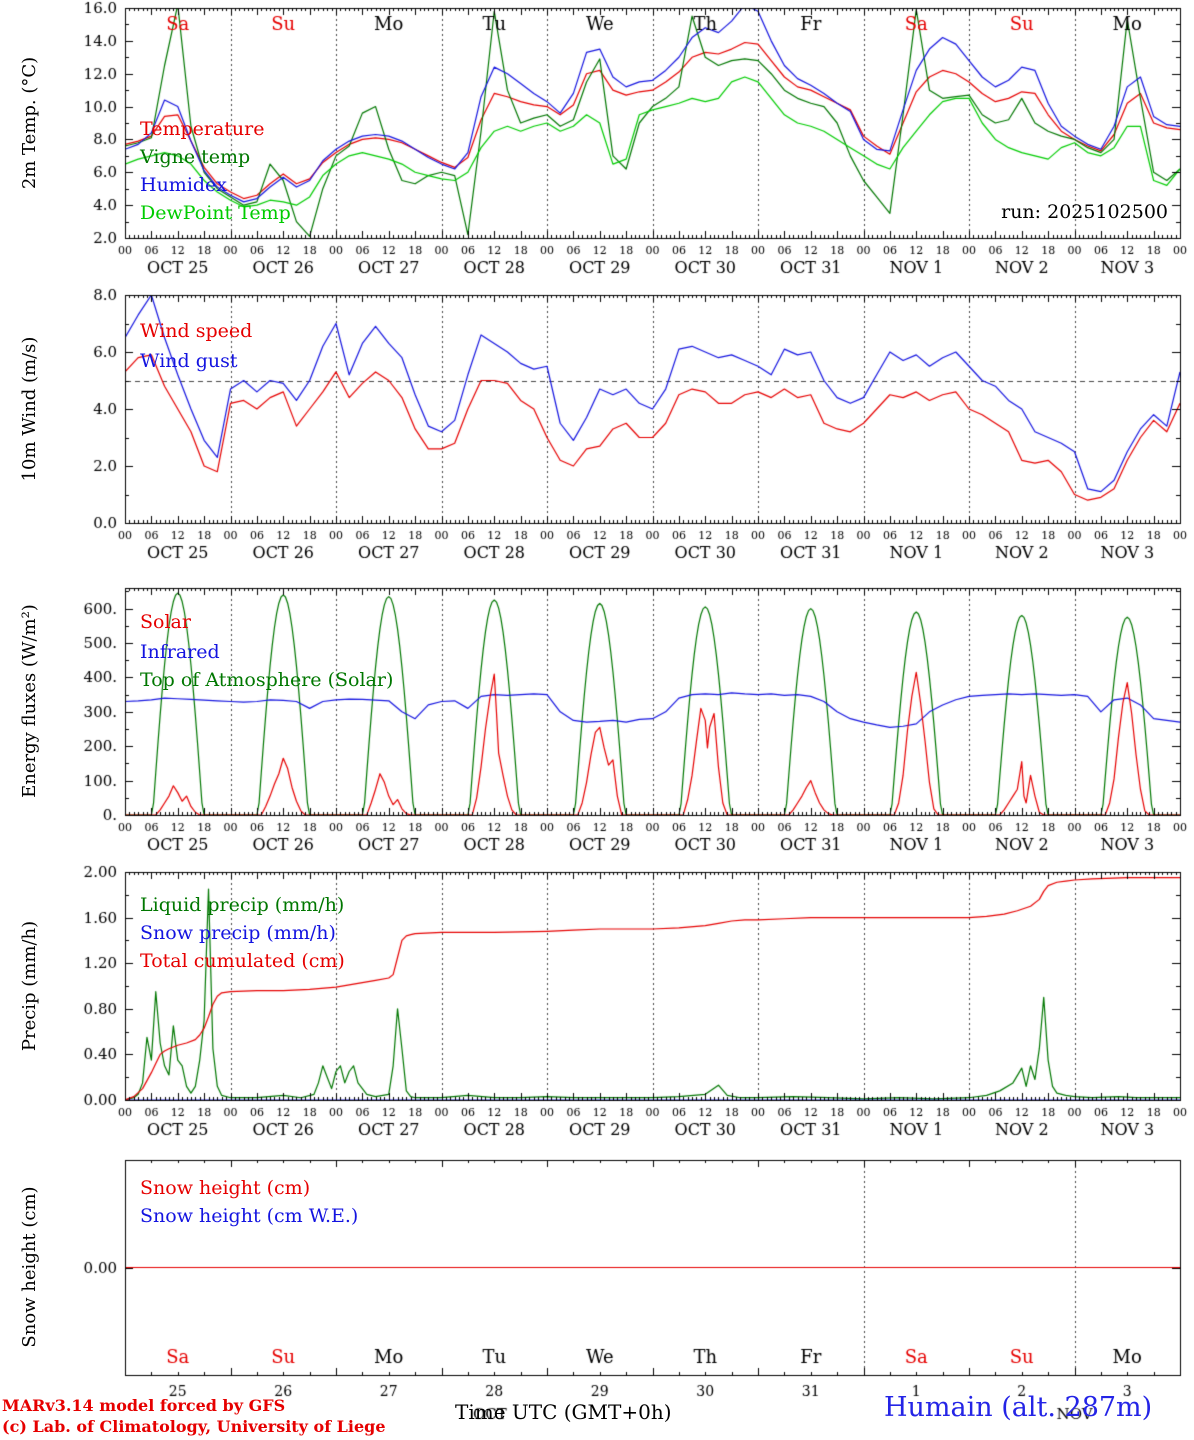 The height and width of the screenshot is (1440, 1194). I want to click on legend-solar: Solar, so click(165, 622).